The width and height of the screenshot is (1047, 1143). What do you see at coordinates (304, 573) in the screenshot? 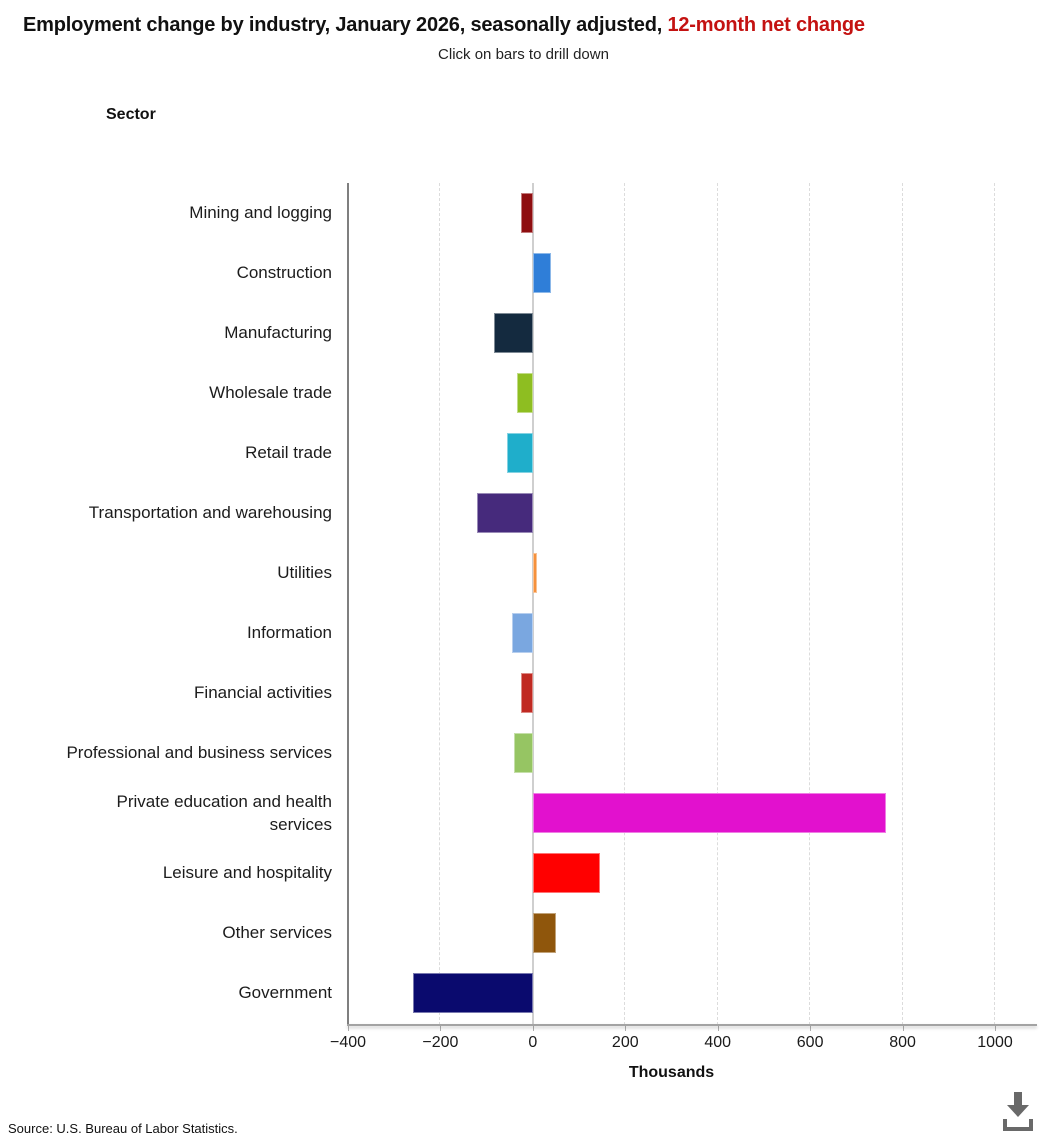
I see `category-label-utilities: Utilities` at bounding box center [304, 573].